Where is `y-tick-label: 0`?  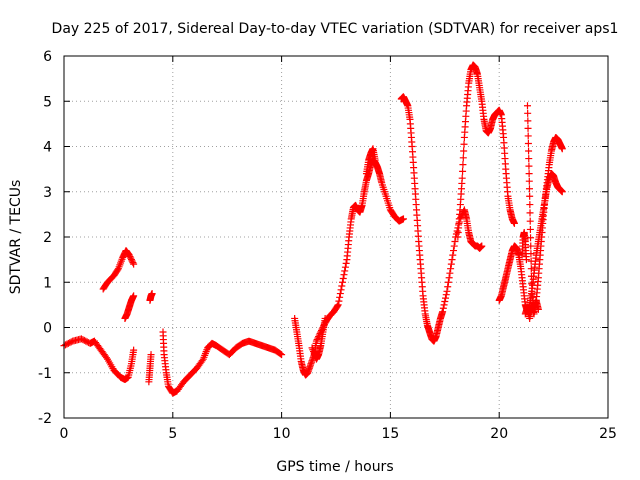 y-tick-label: 0 is located at coordinates (47, 329).